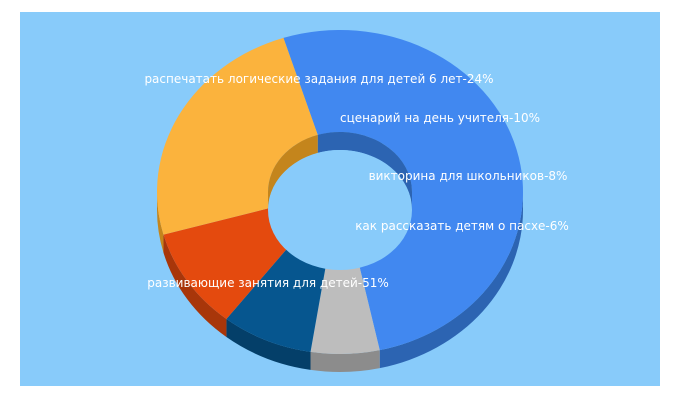 Image resolution: width=680 pixels, height=400 pixels. I want to click on donut-hole, so click(340, 201).